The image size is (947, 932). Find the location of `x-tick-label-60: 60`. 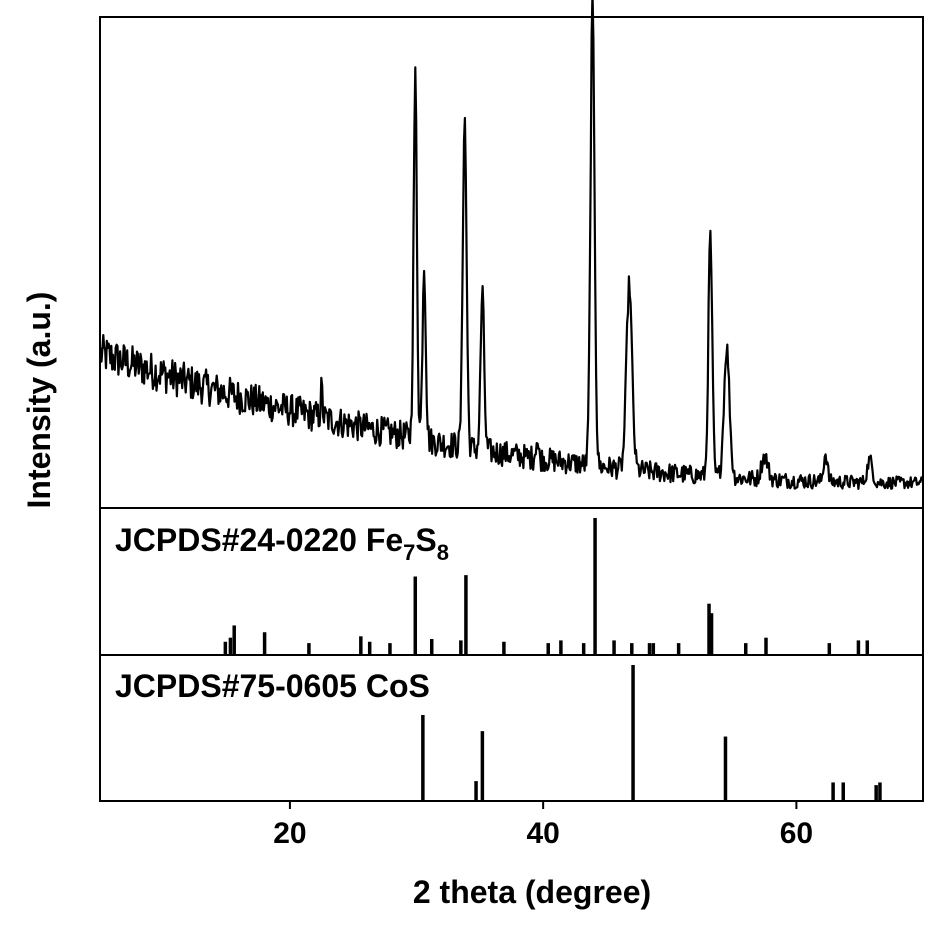

x-tick-label-60: 60 is located at coordinates (796, 833).